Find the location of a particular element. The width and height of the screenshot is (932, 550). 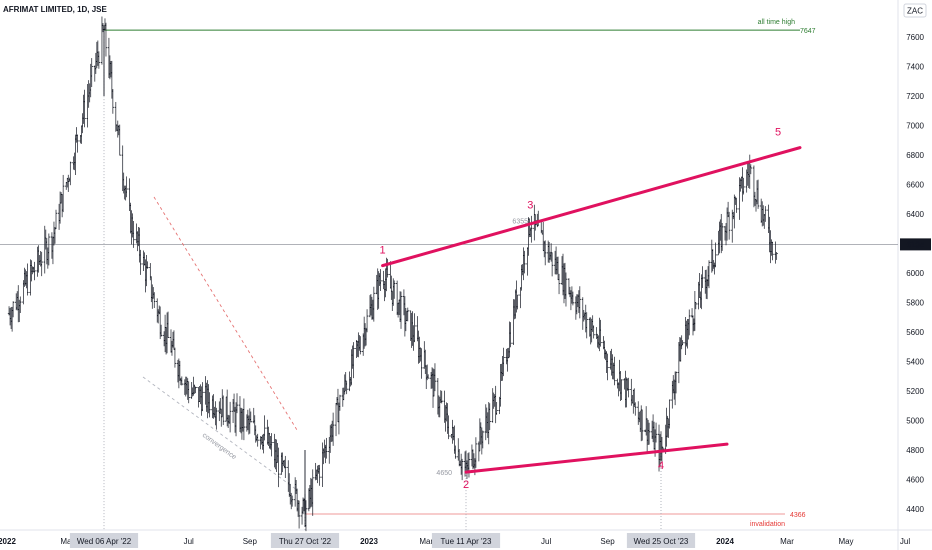

pivot-low-value: 4650 is located at coordinates (444, 473).